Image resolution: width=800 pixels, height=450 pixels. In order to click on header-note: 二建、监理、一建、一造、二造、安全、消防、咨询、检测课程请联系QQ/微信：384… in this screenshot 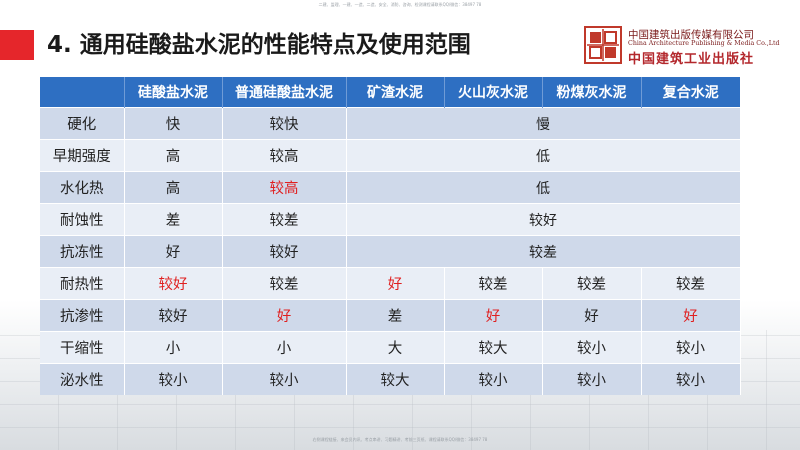, I will do `click(400, 4)`.